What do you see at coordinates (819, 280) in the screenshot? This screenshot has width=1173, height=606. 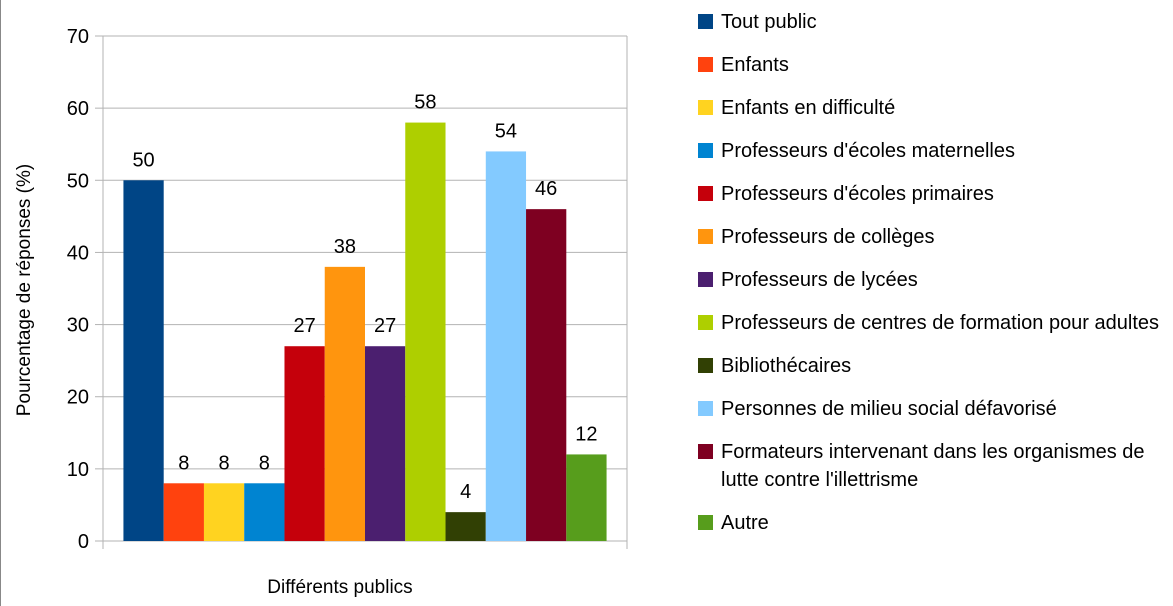 I see `legend-label: Professeurs de lycées` at bounding box center [819, 280].